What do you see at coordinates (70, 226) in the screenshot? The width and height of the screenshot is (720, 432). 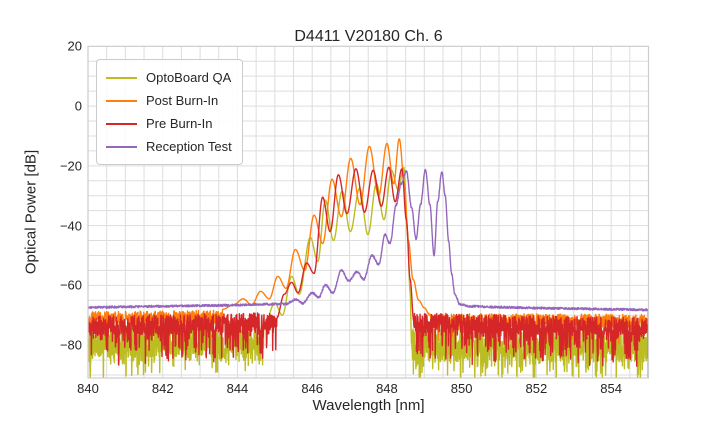 I see `y-tick: −40` at bounding box center [70, 226].